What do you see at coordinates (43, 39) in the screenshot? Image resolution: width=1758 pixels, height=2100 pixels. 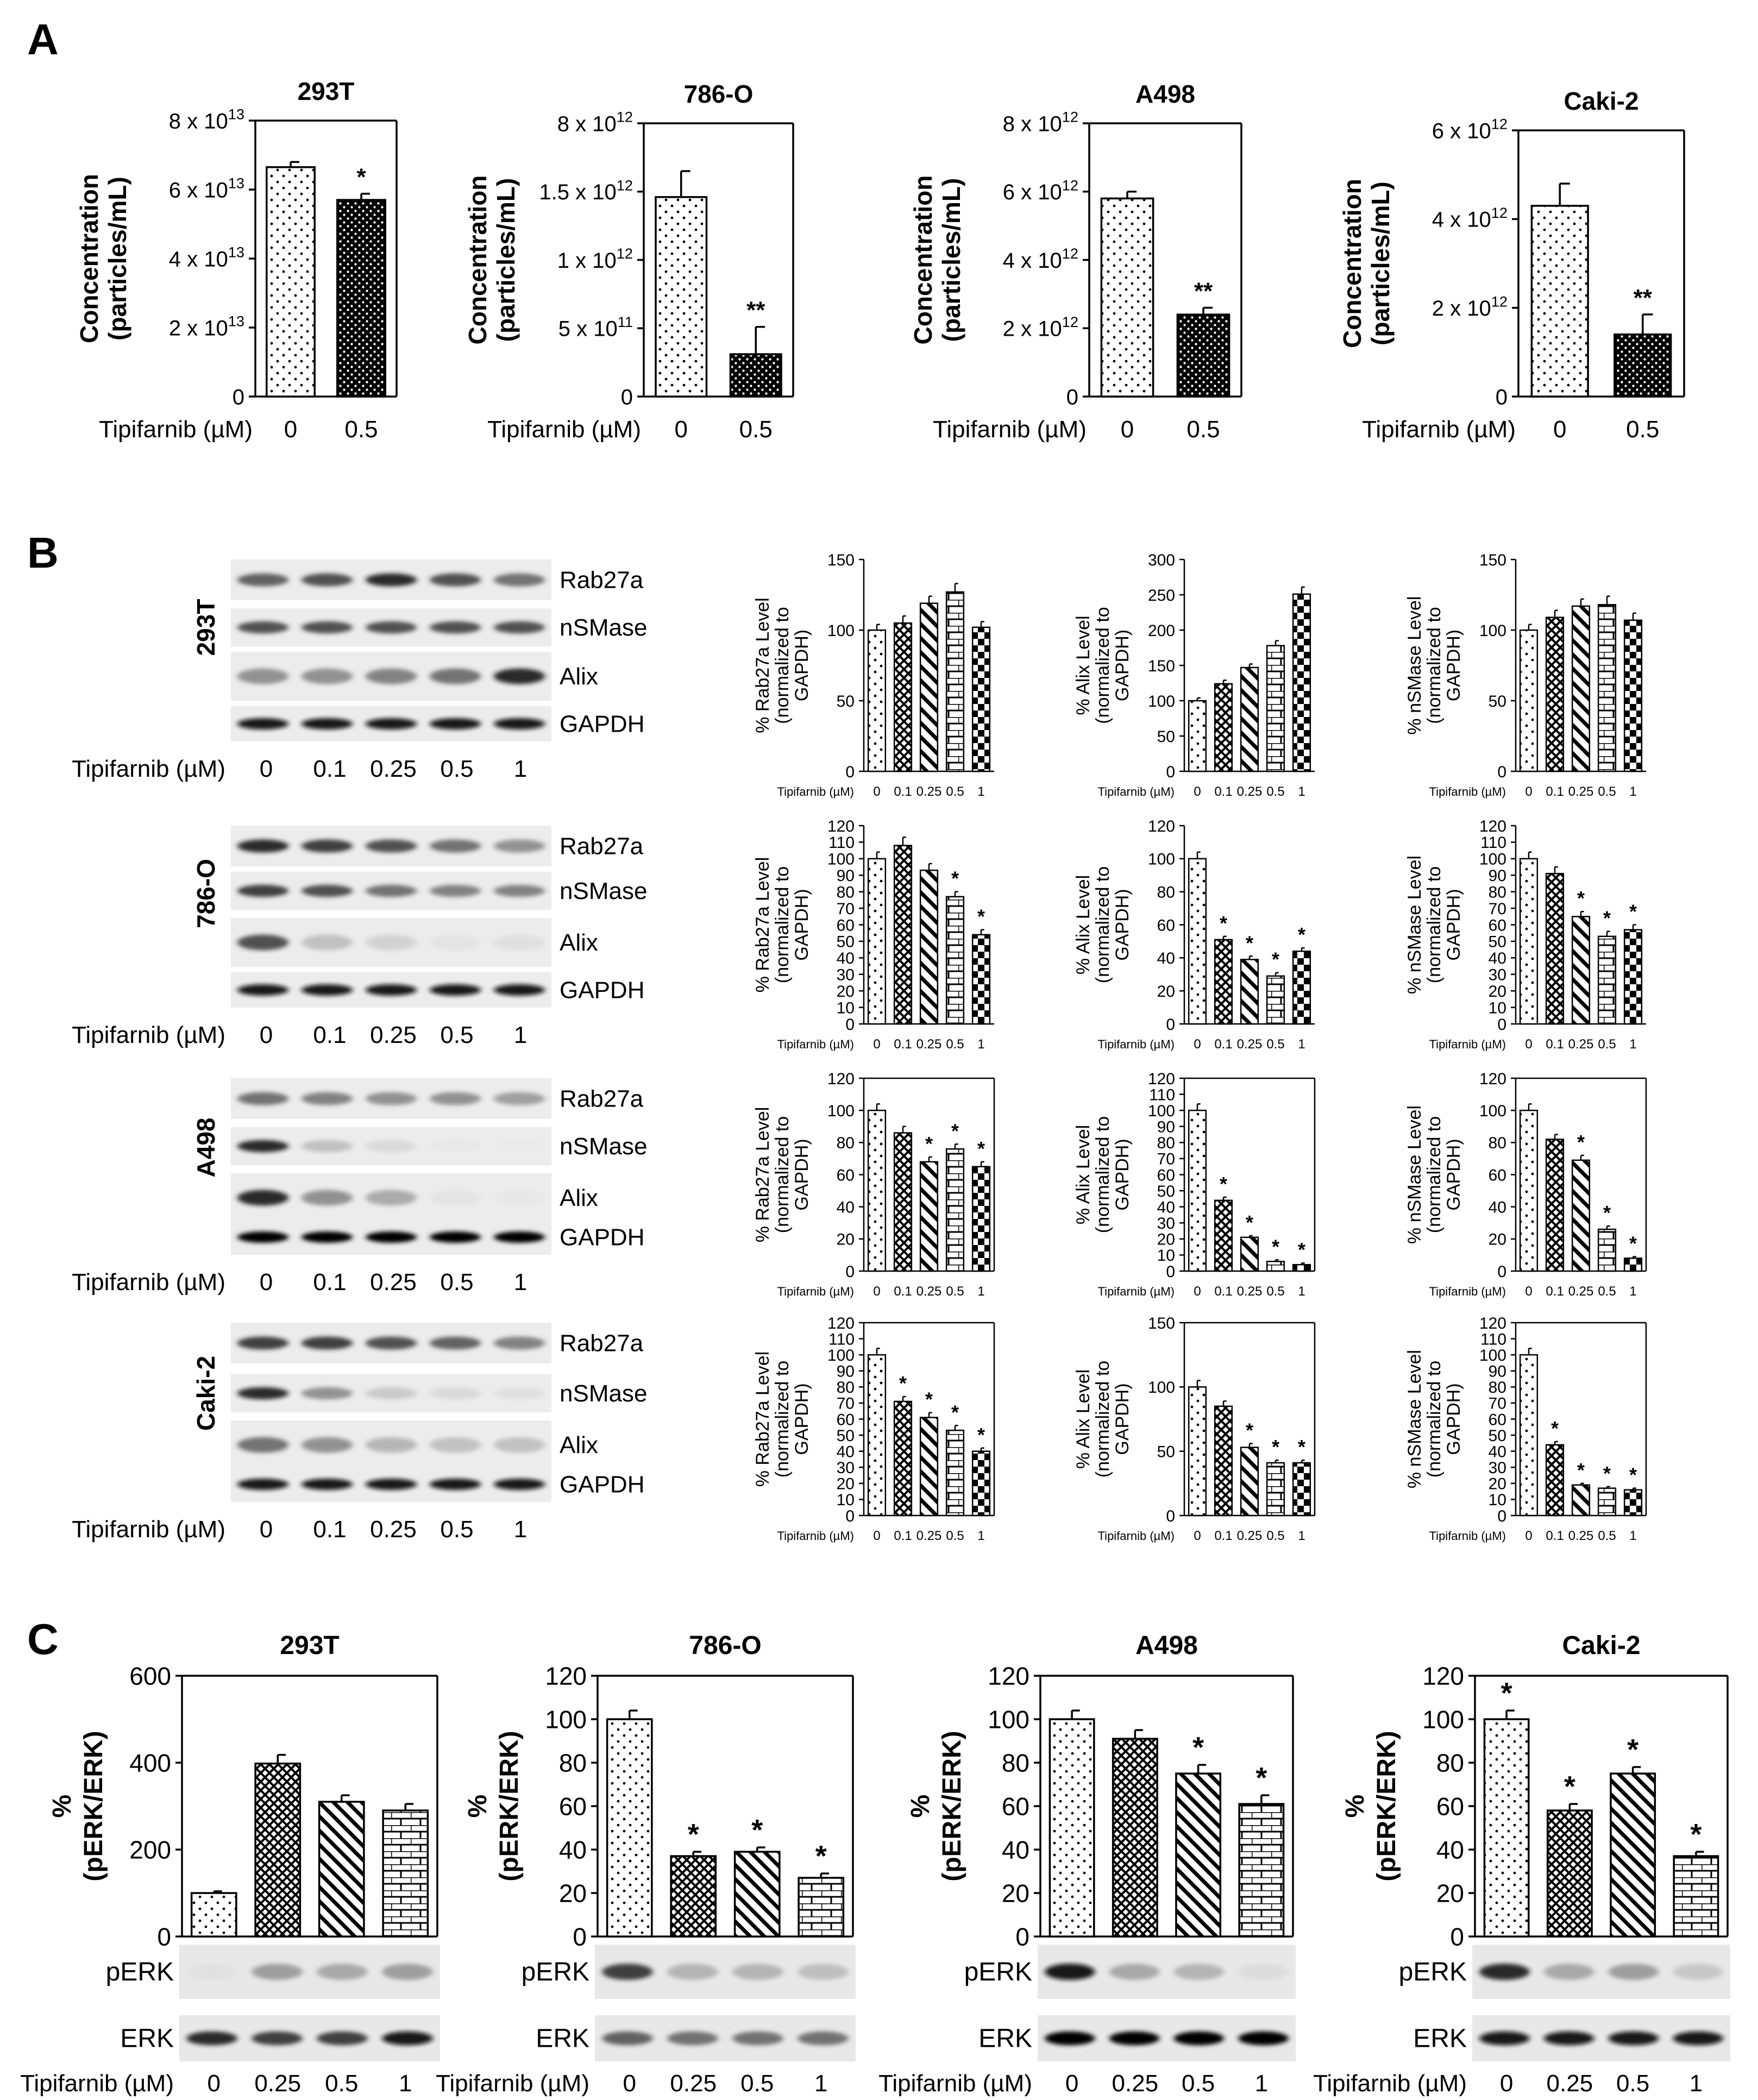 I see `panel-label-a: A` at bounding box center [43, 39].